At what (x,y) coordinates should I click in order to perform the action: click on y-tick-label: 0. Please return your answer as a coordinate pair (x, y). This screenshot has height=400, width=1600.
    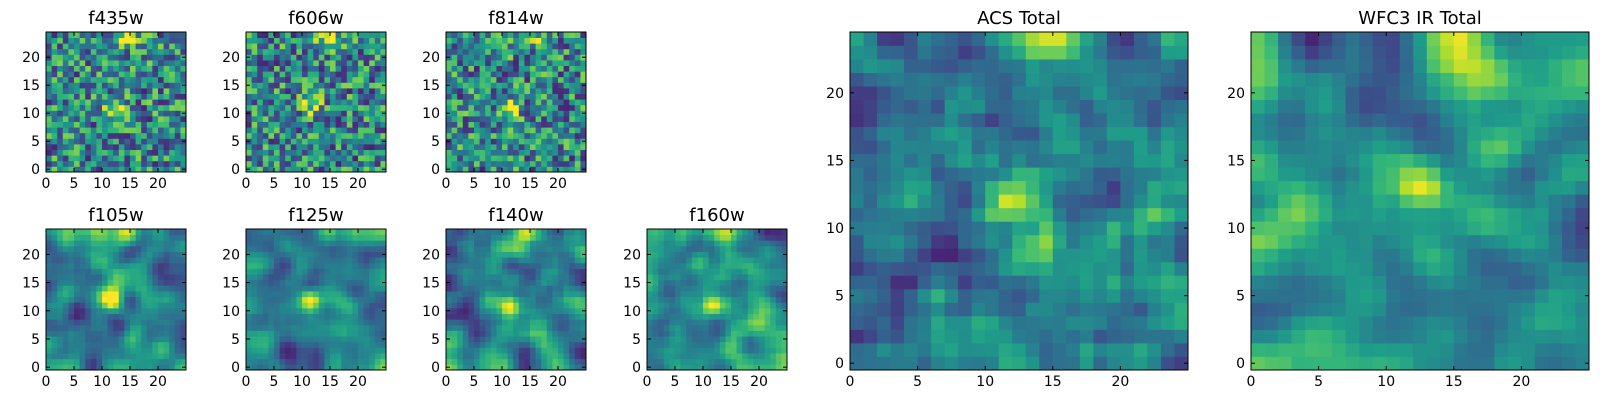
    Looking at the image, I should click on (235, 170).